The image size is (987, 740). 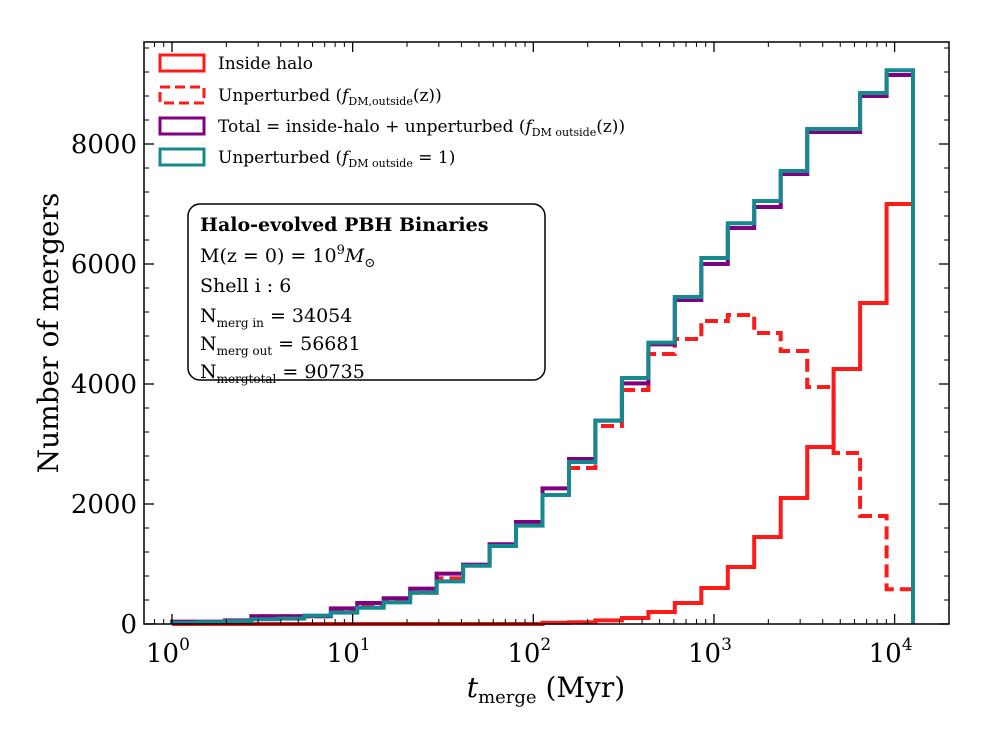 What do you see at coordinates (891, 652) in the screenshot?
I see `x-tick-label: 10⁴` at bounding box center [891, 652].